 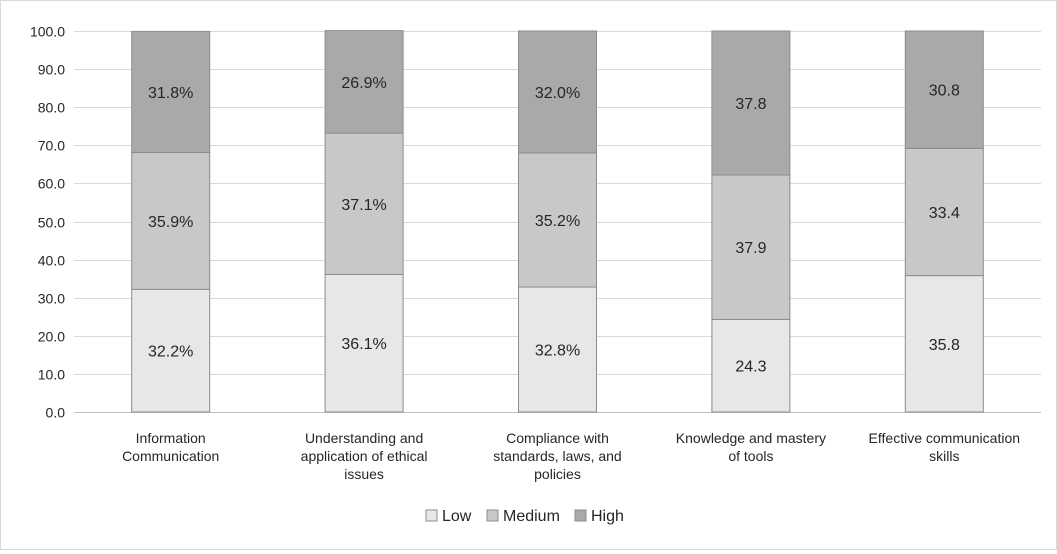 I want to click on x-category-label-line: Knowledge and mastery, so click(x=751, y=438).